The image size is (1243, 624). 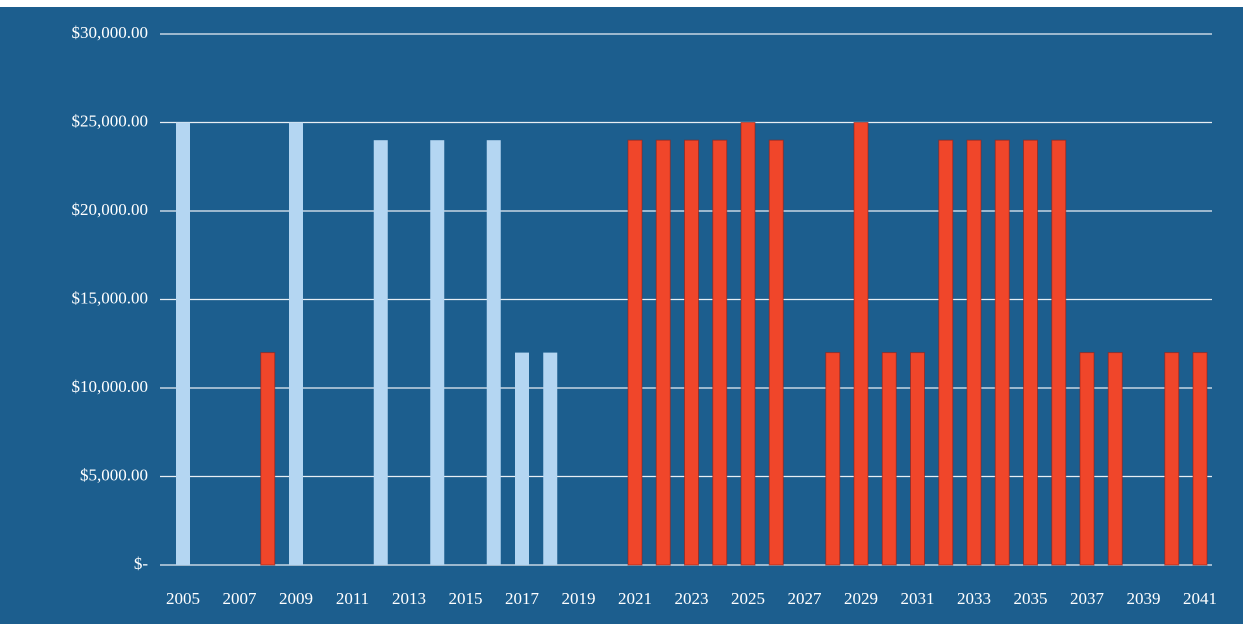 I want to click on x-tick-label: 2011, so click(x=352, y=598).